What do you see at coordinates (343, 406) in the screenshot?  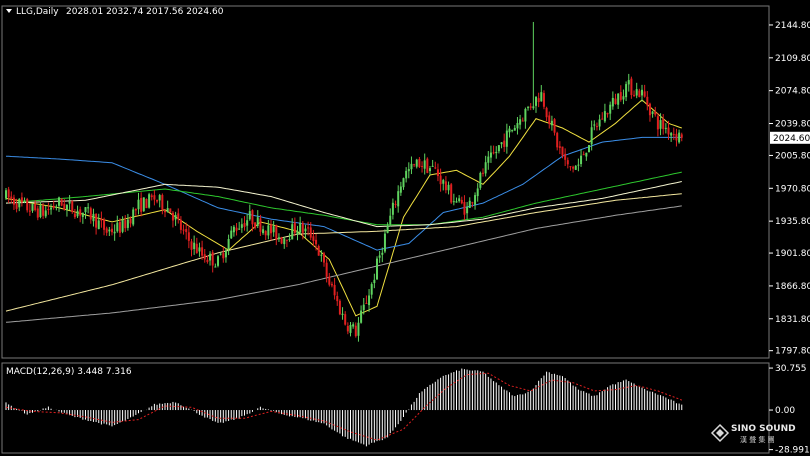 I see `signal-path` at bounding box center [343, 406].